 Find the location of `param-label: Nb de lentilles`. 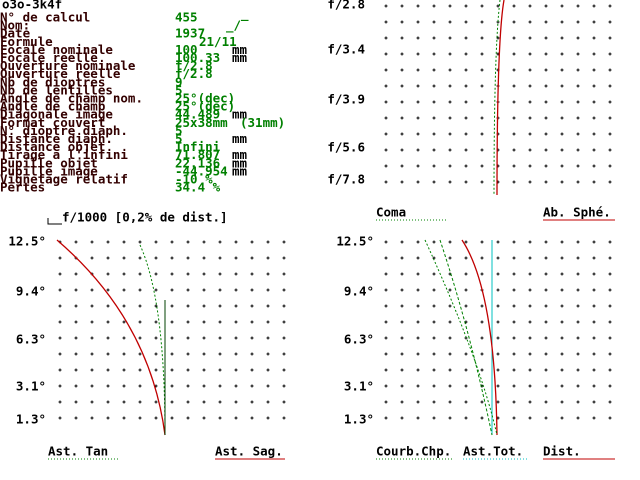

param-label: Nb de lentilles is located at coordinates (56, 89).